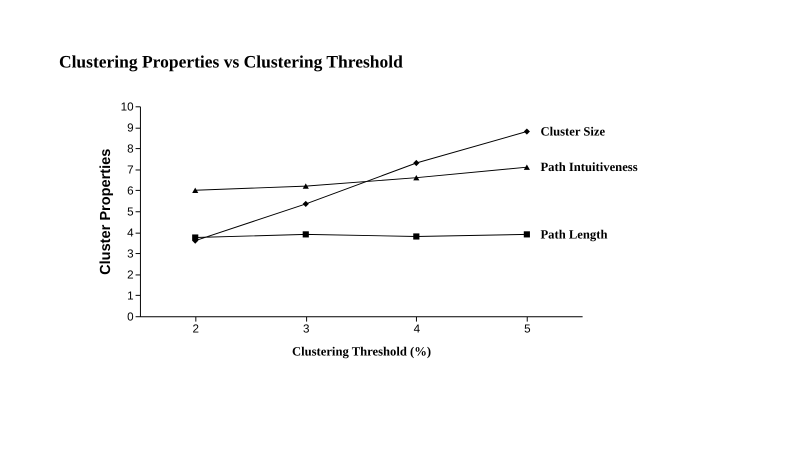  What do you see at coordinates (130, 296) in the screenshot?
I see `y-tick-label: 1` at bounding box center [130, 296].